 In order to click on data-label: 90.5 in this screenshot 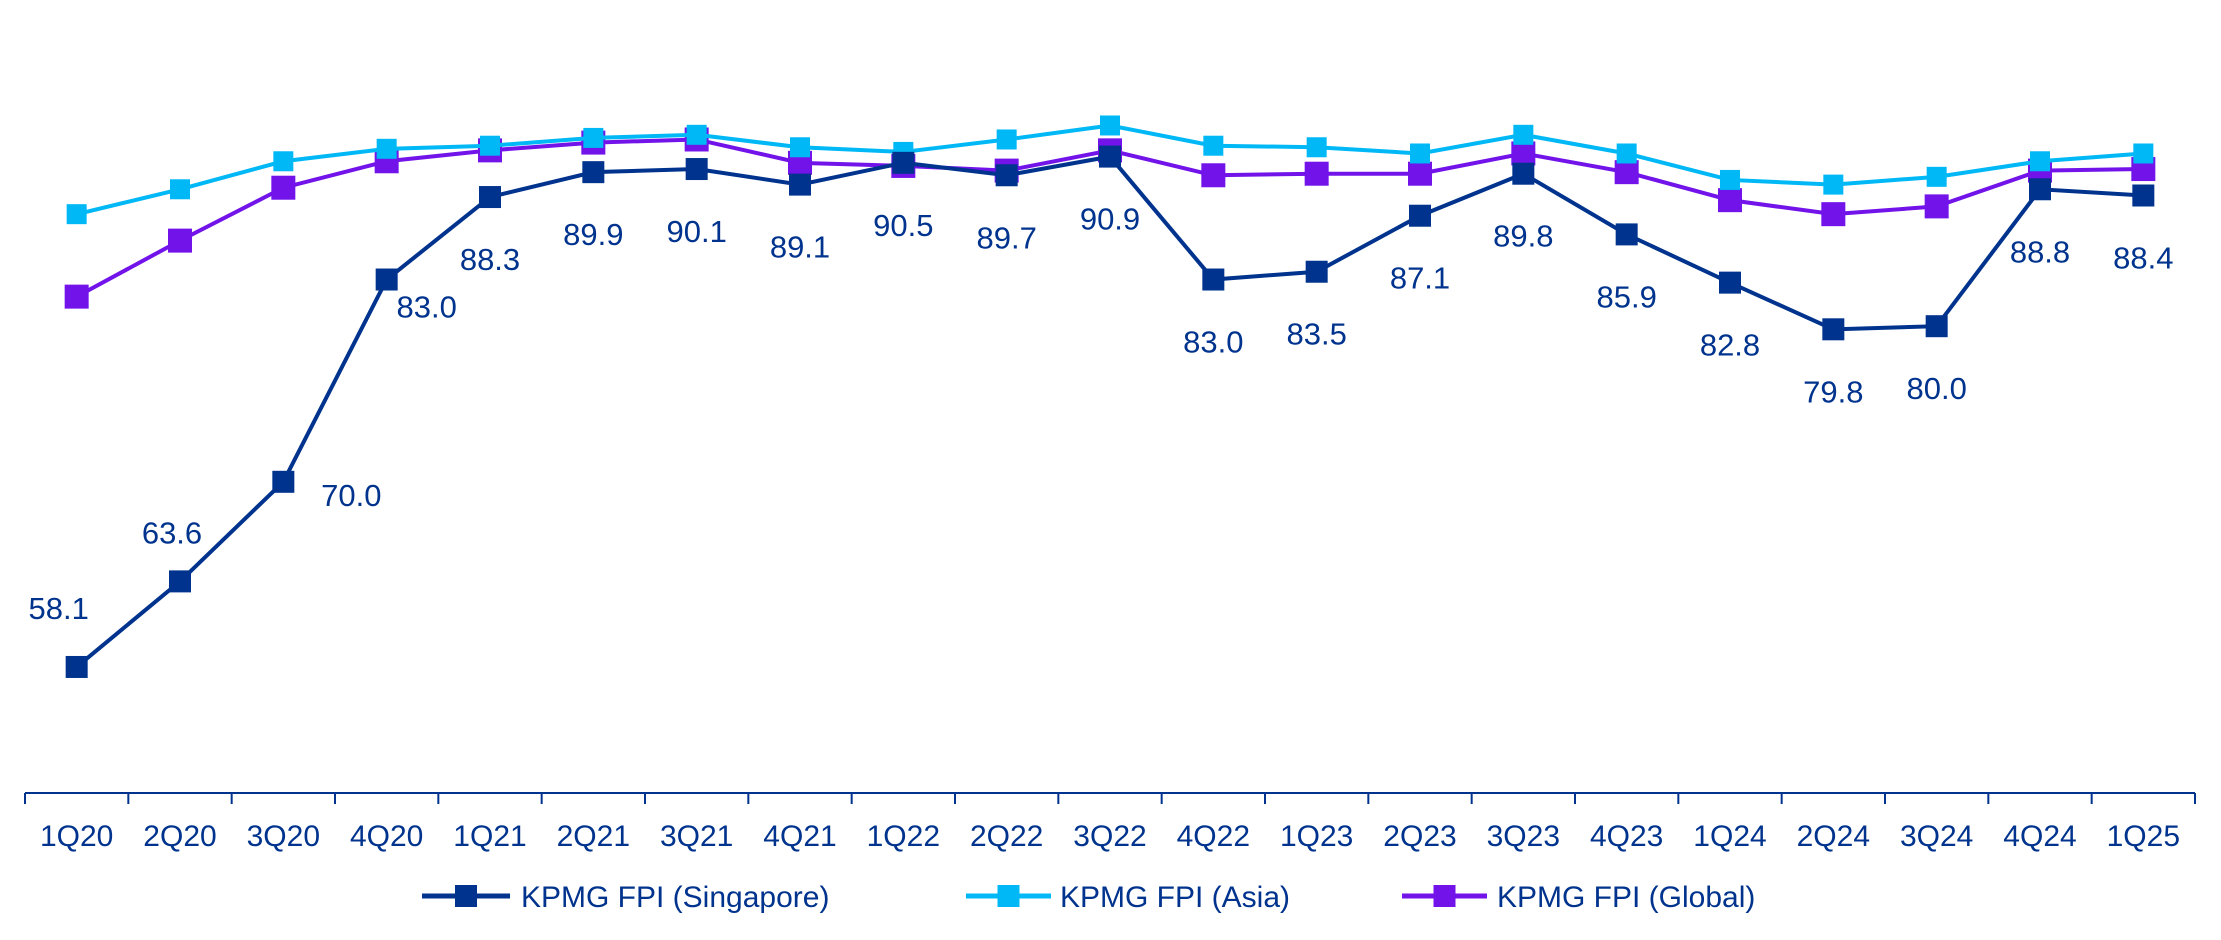, I will do `click(903, 225)`.